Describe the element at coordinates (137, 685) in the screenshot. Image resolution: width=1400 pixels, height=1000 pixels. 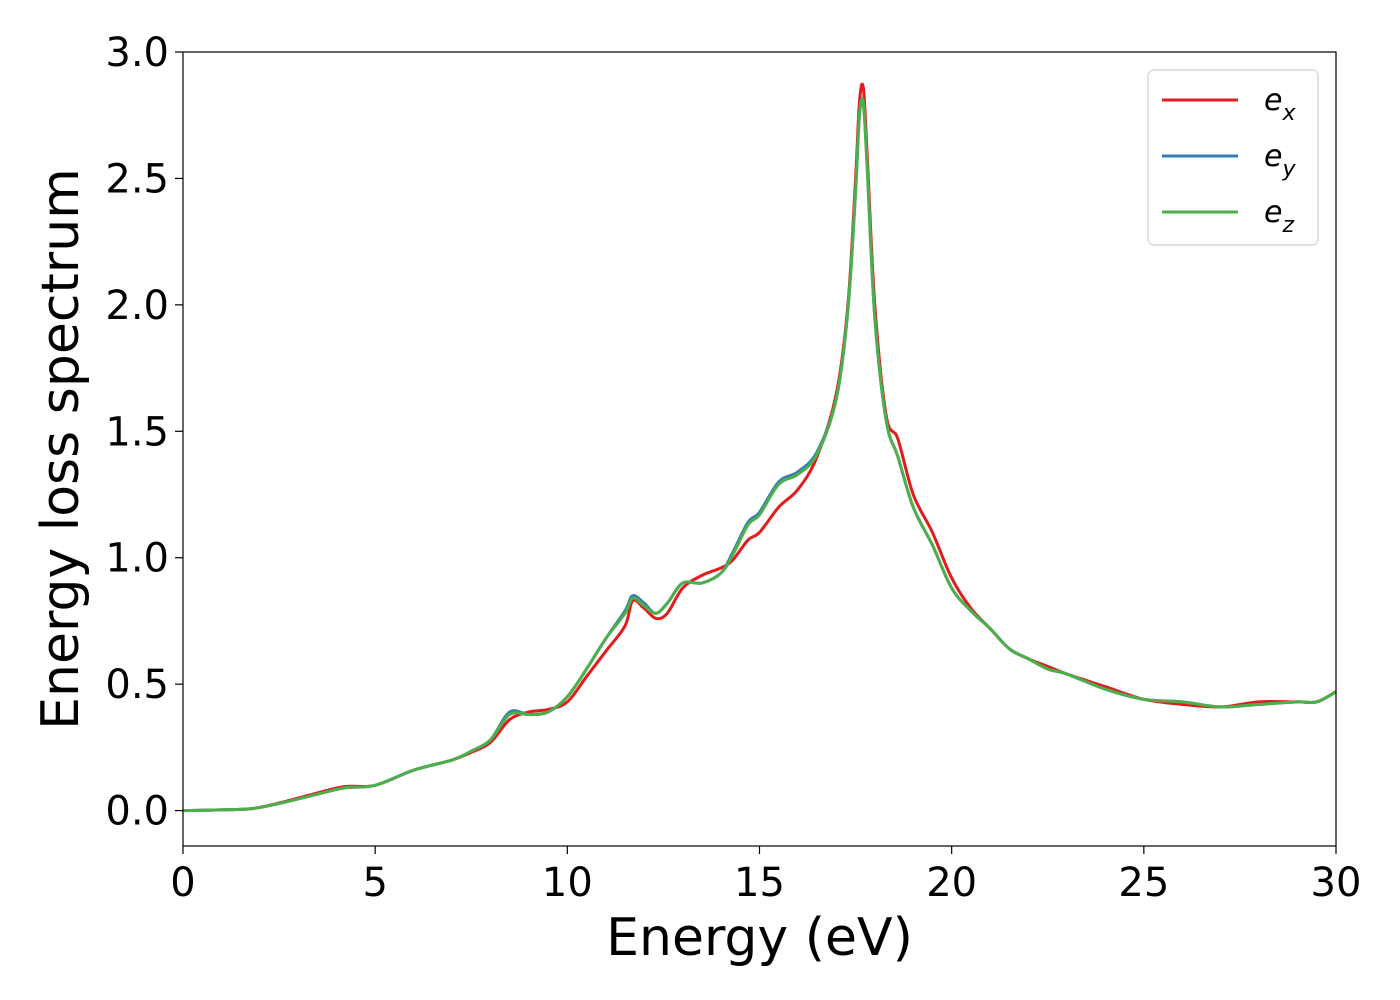
I see `y-tick-label: 0.5` at that location.